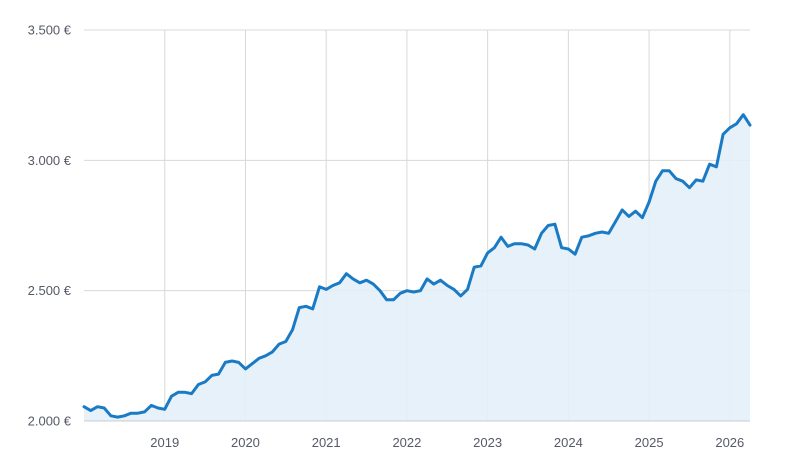 The height and width of the screenshot is (462, 806). Describe the element at coordinates (649, 442) in the screenshot. I see `x-tick-label: 2025` at that location.